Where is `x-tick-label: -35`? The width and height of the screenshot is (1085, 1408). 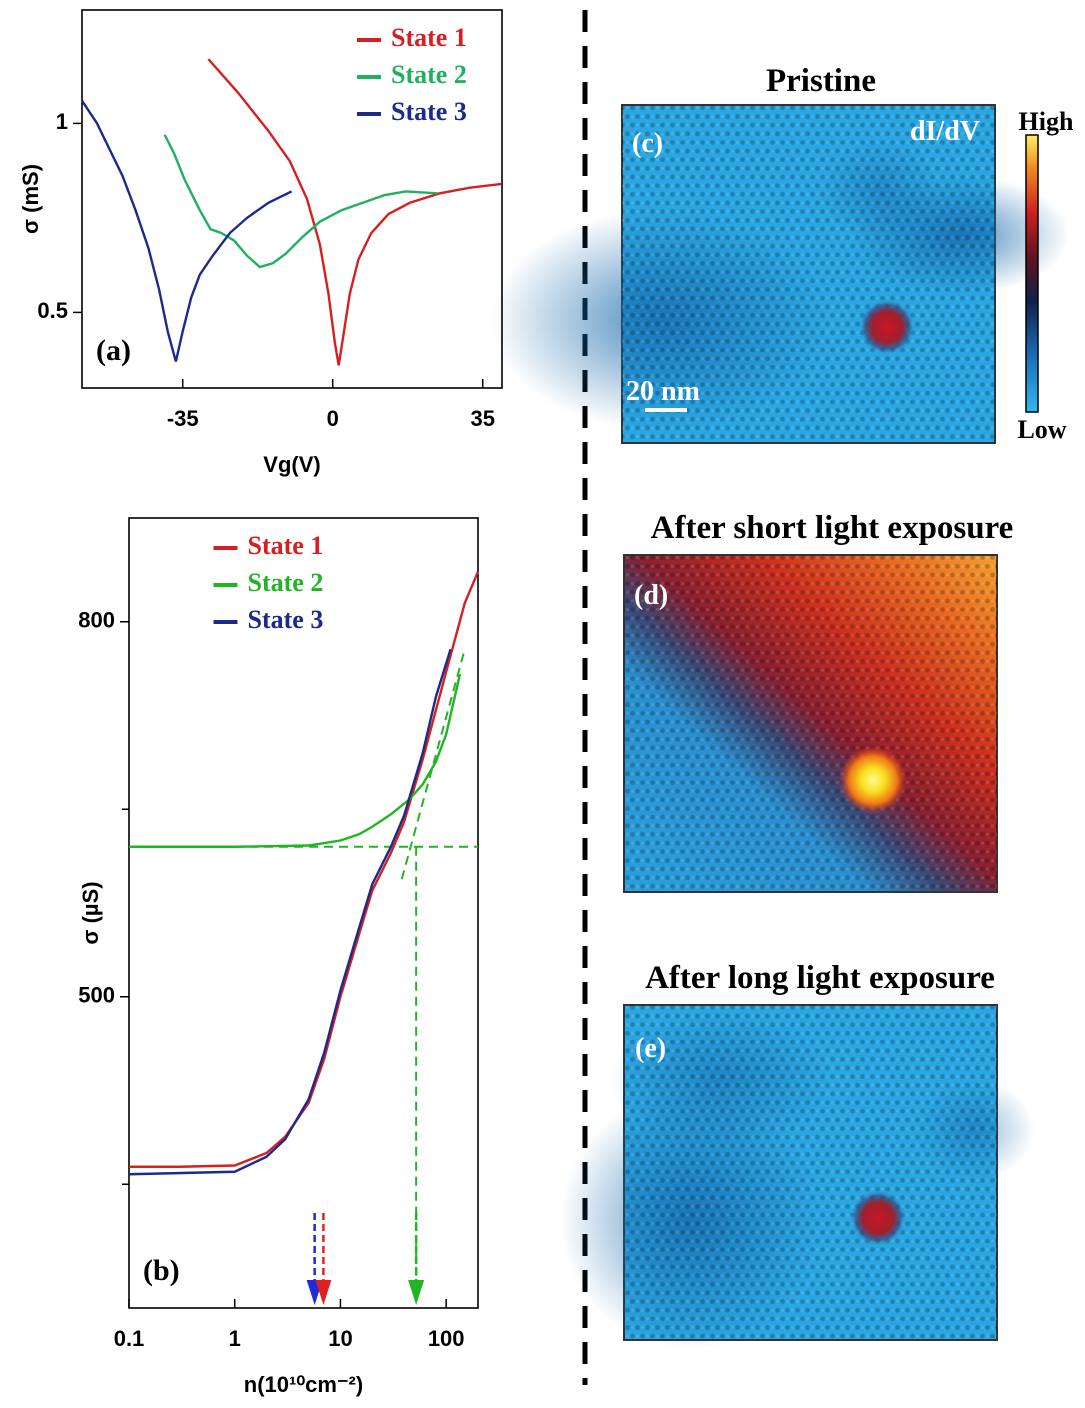
x-tick-label: -35 is located at coordinates (183, 418).